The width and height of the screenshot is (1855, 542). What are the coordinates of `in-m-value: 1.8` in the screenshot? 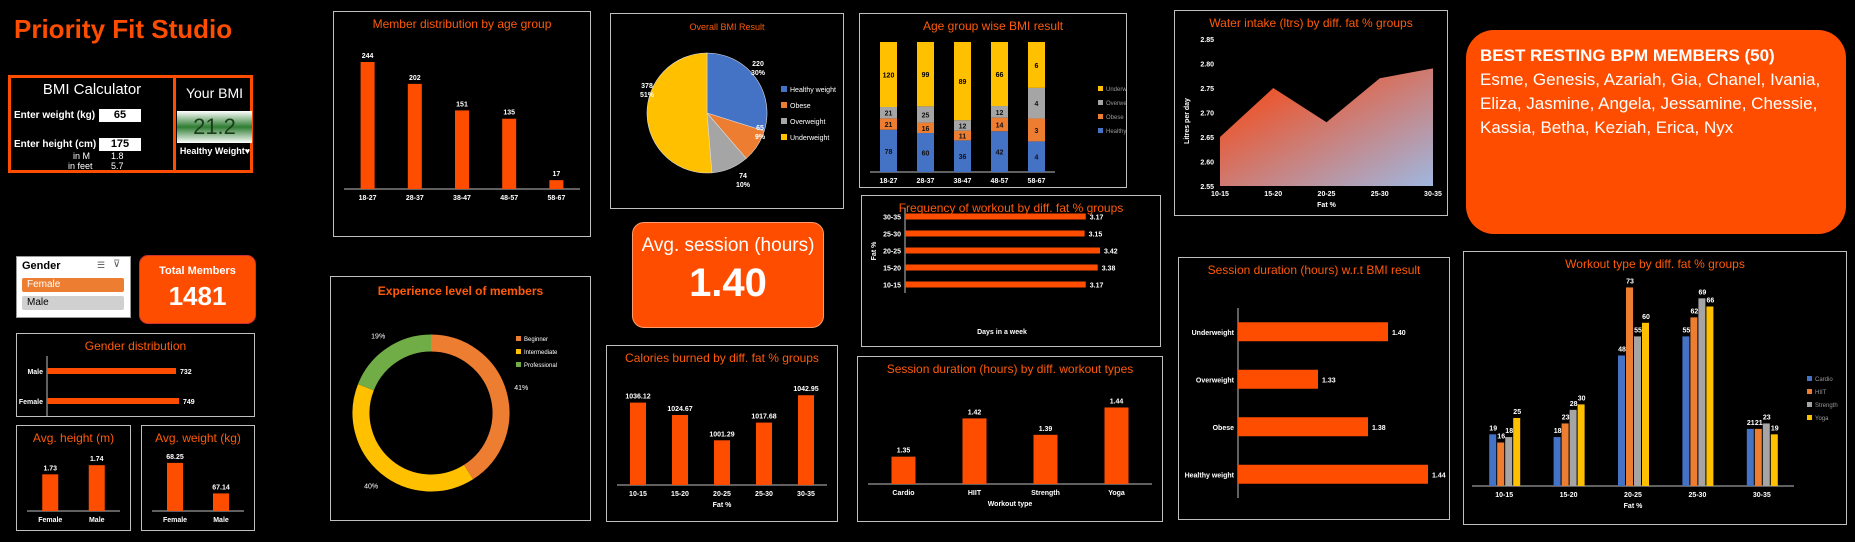 It's located at (117, 156).